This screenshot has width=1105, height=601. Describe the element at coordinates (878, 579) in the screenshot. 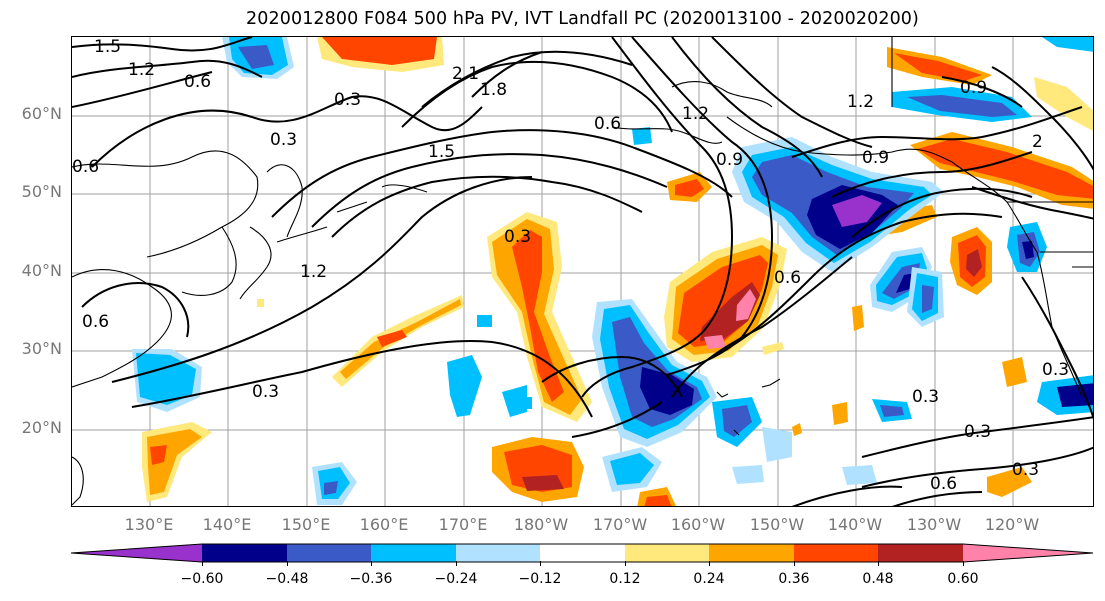

I see `colorbar-tick-label: 0.48` at that location.